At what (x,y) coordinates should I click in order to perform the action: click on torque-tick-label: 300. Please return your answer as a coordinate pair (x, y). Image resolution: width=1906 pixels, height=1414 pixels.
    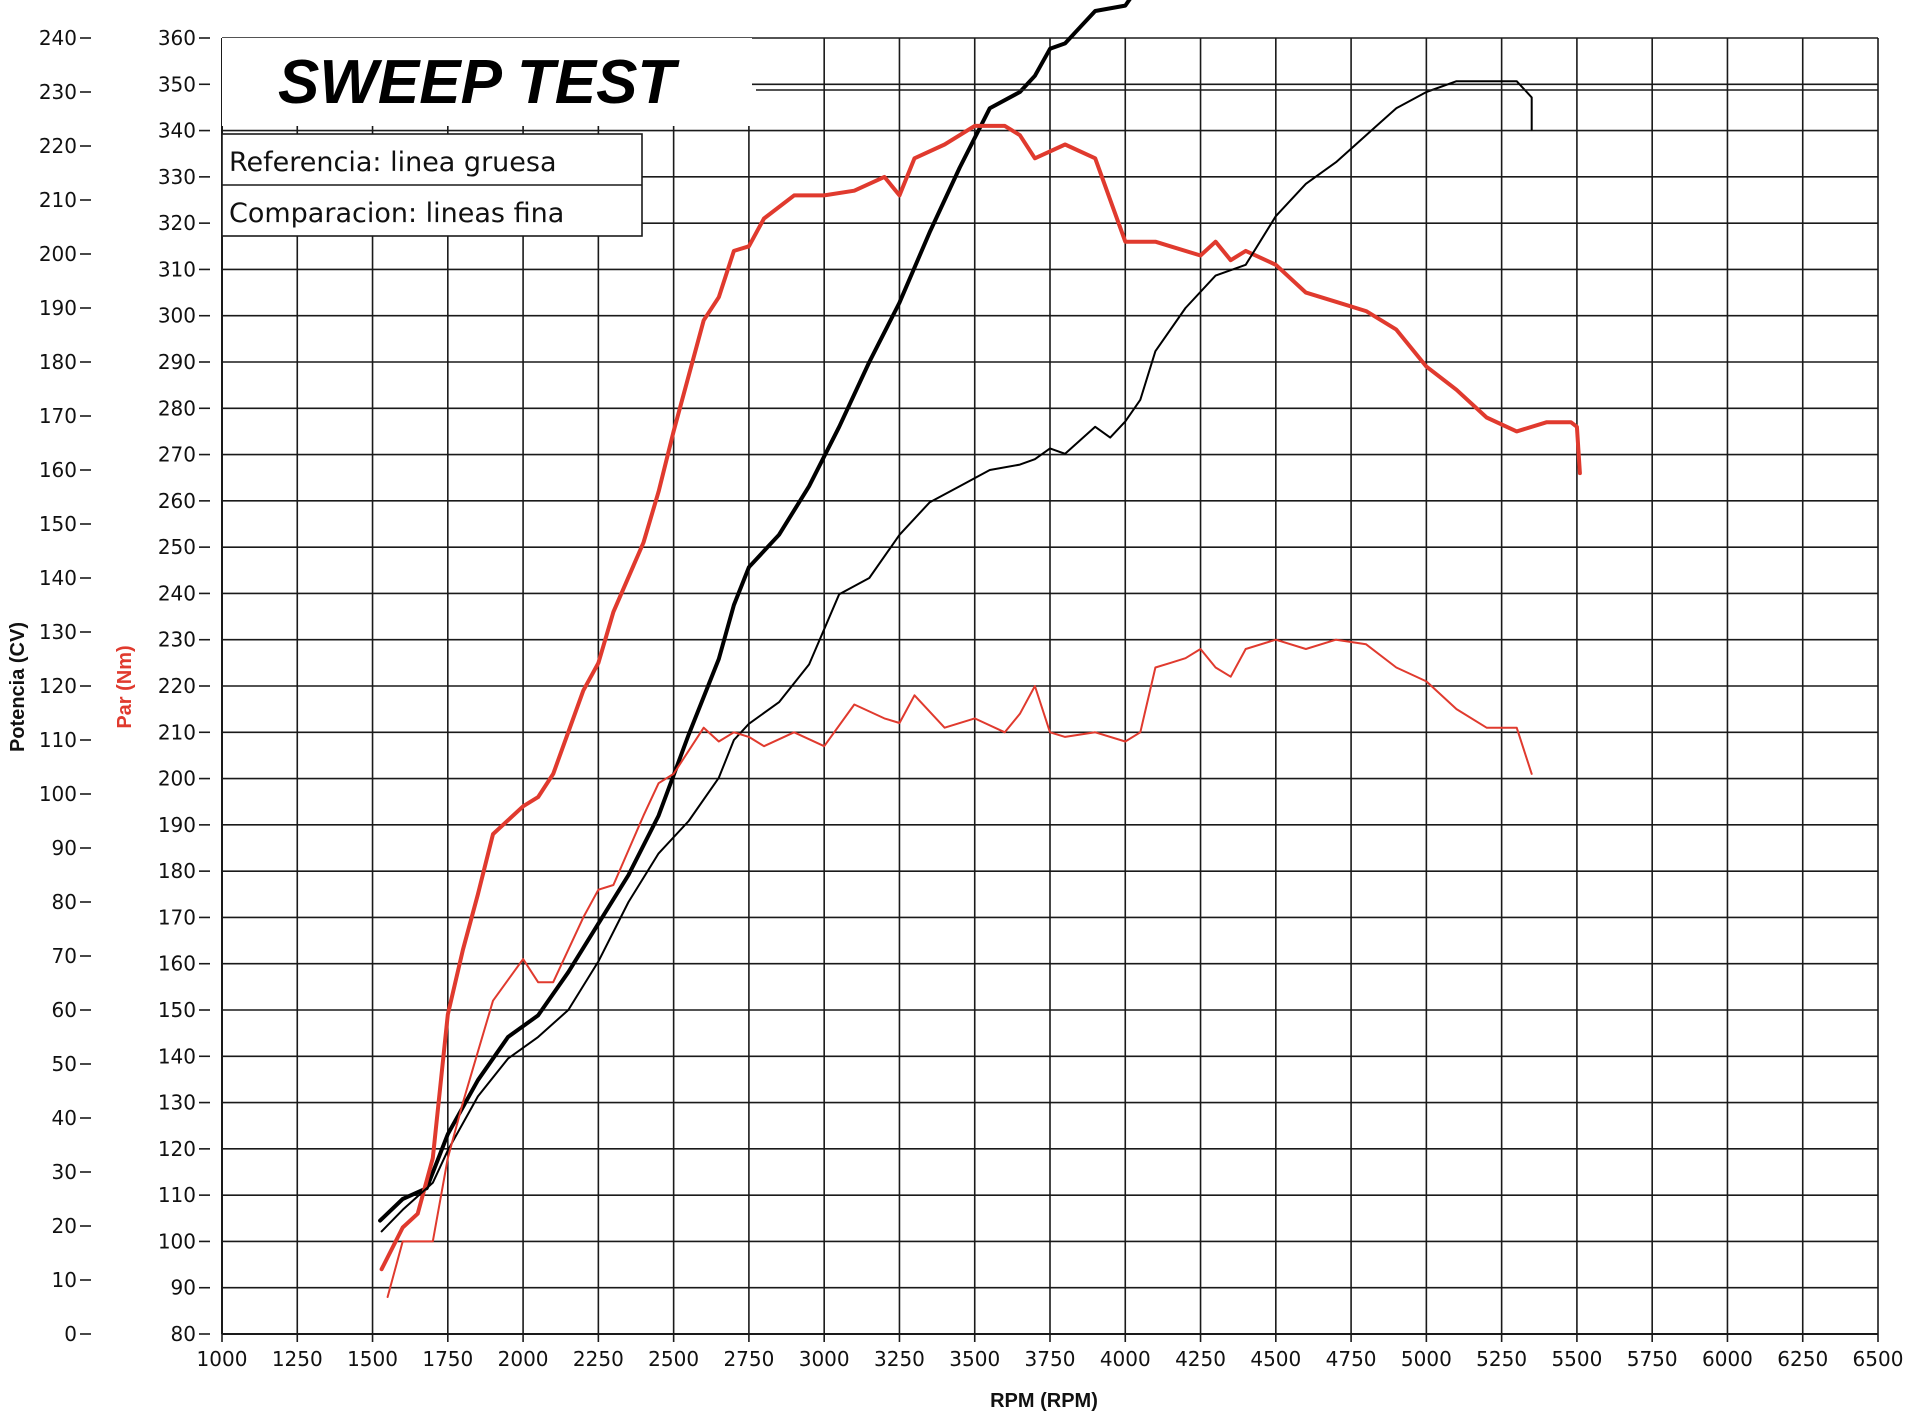
    Looking at the image, I should click on (177, 316).